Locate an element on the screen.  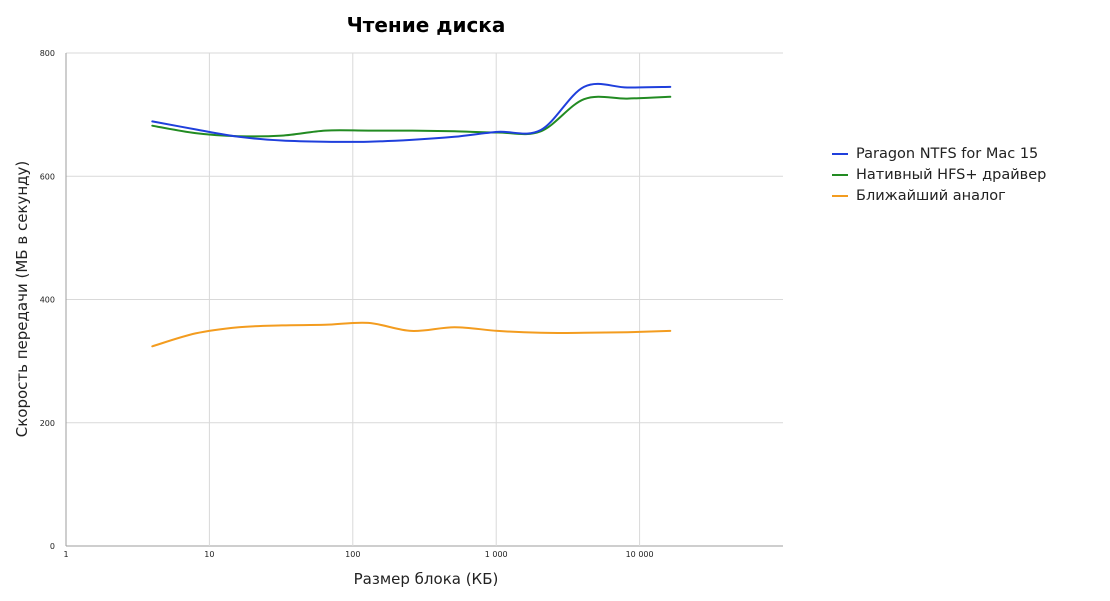
legend-item: Нативный HFS+ драйвер is located at coordinates (939, 174).